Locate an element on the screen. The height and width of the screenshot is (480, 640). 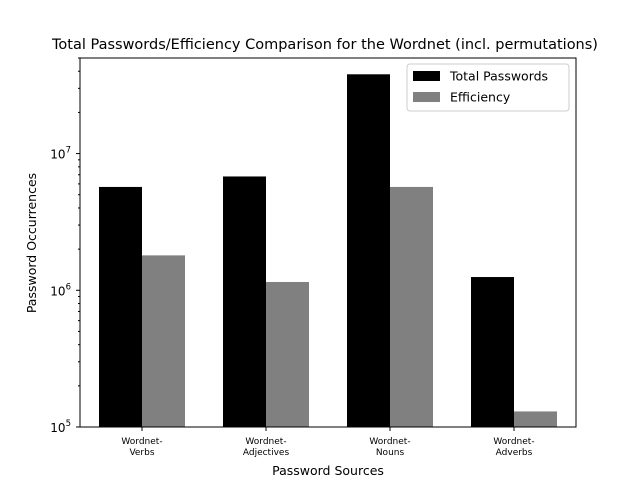
y-axis: 10⁵ 10⁶ 10⁷ is located at coordinates (65, 246).